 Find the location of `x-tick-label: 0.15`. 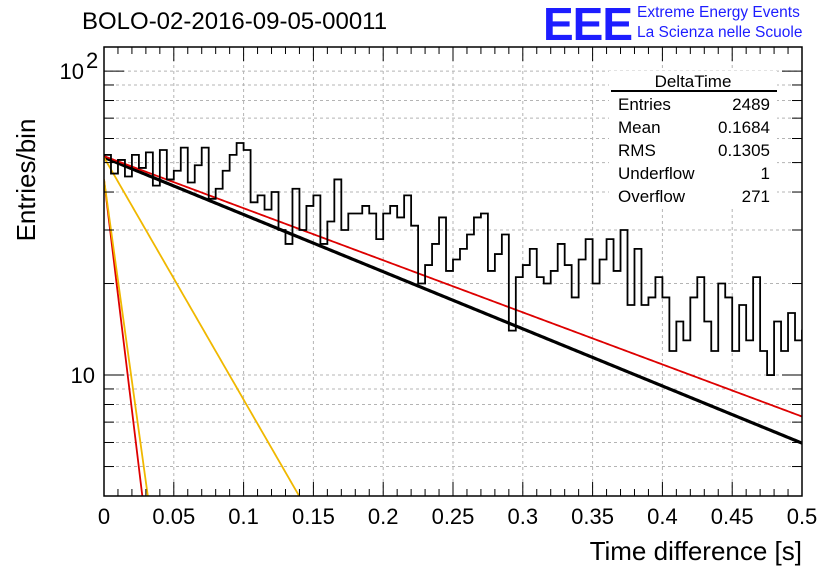

x-tick-label: 0.15 is located at coordinates (313, 516).